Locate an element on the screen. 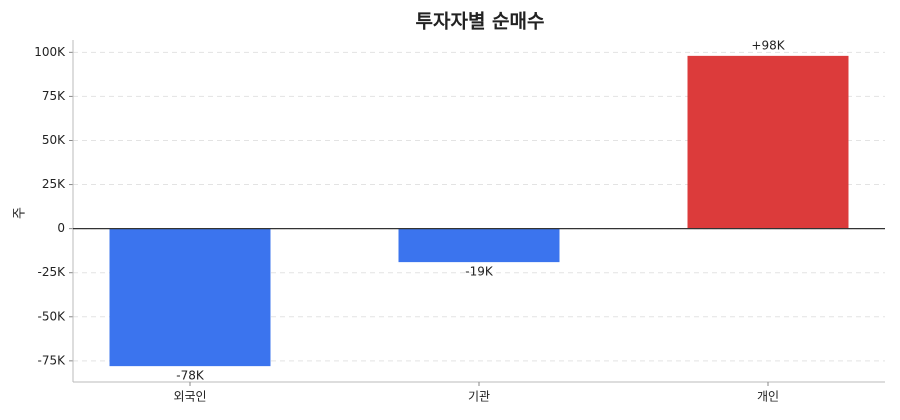 The image size is (900, 420). y-tick-label: 50K is located at coordinates (54, 140).